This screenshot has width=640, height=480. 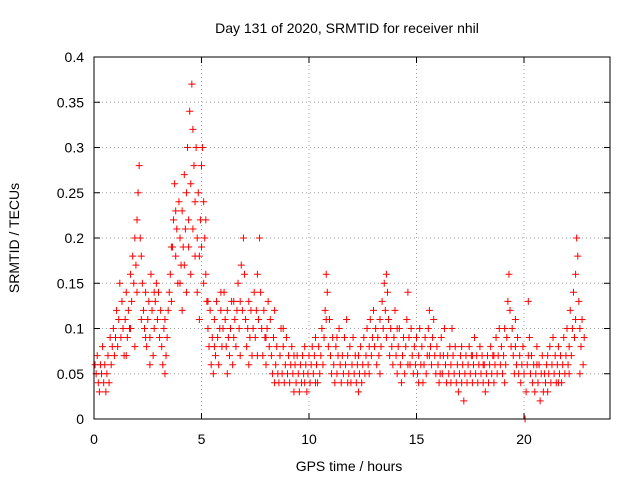 I want to click on x-tick-label: 0, so click(x=94, y=439).